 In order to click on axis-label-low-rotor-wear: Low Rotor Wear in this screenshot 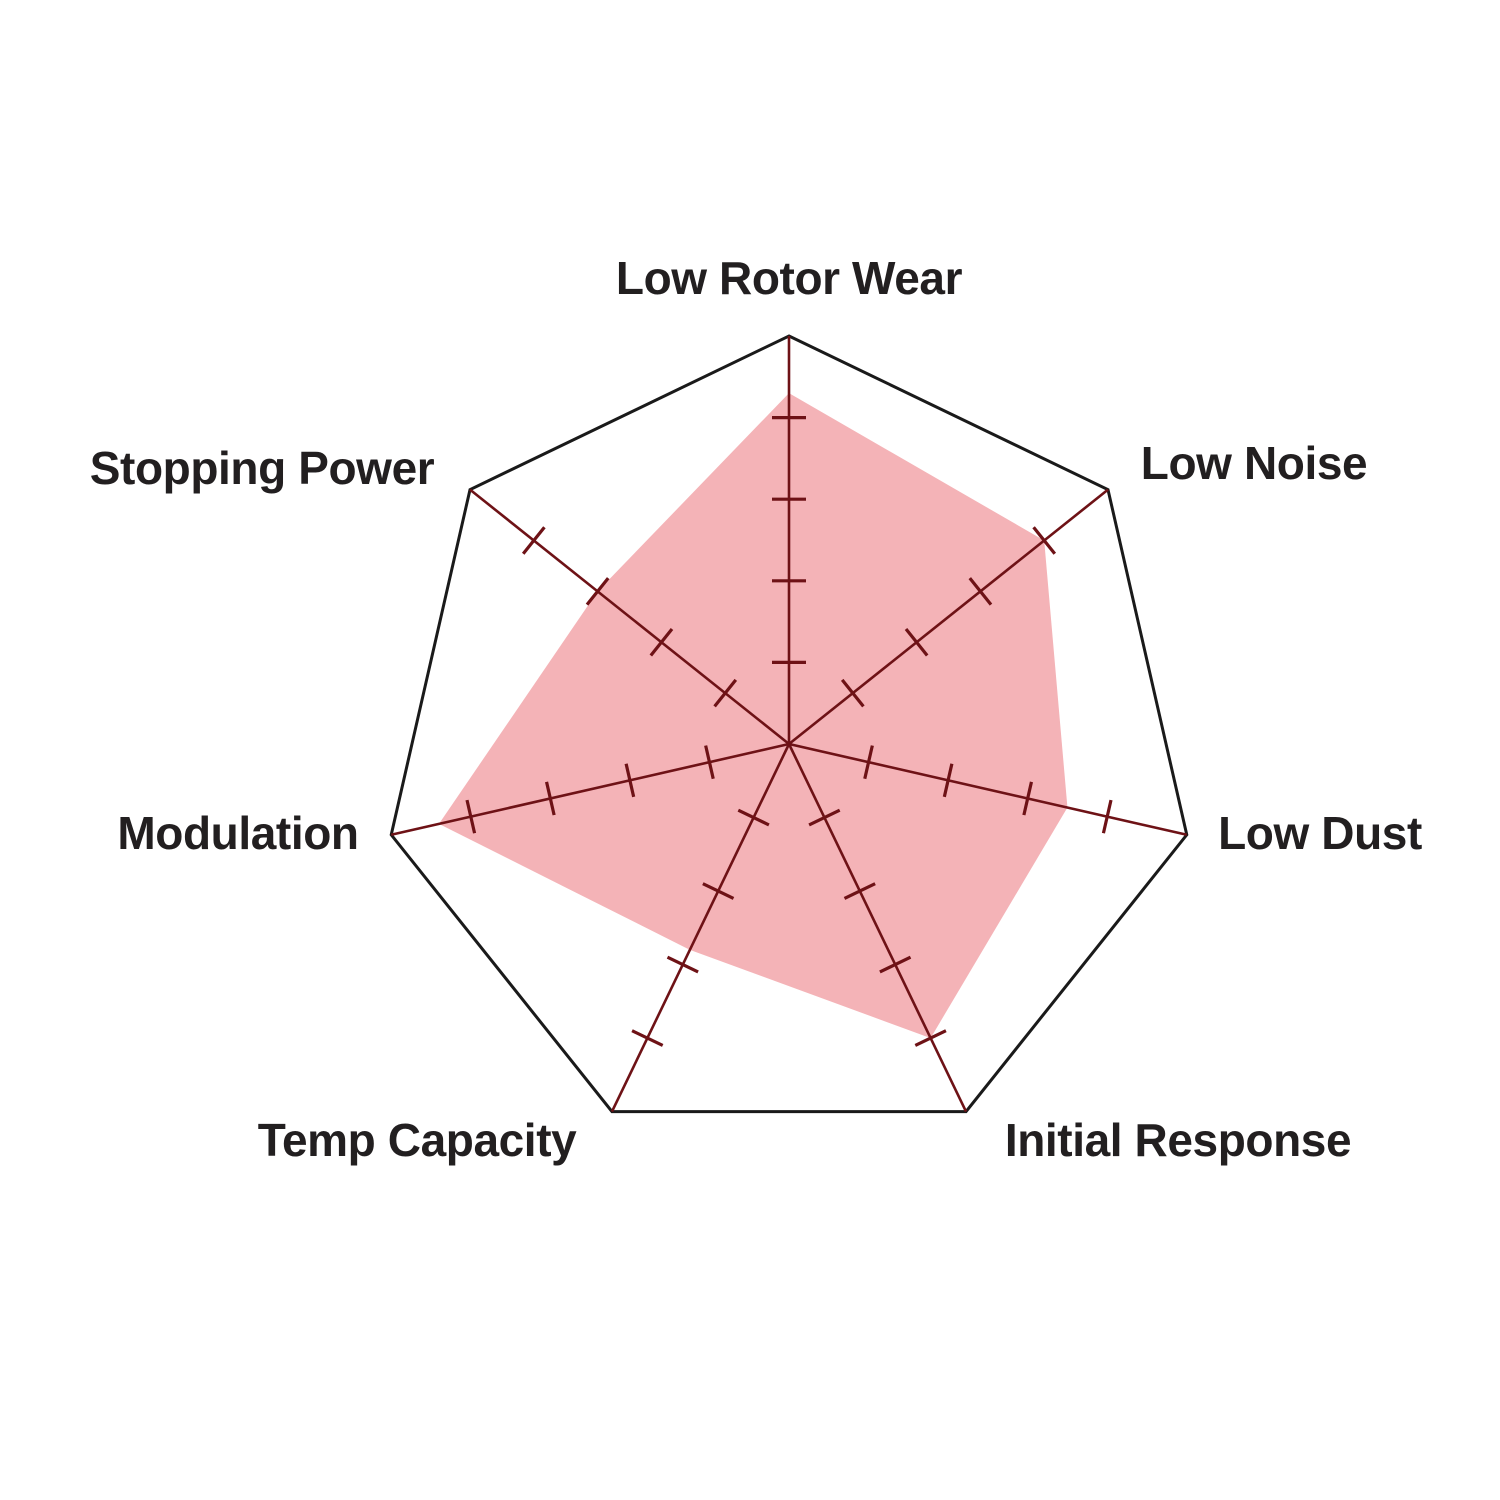, I will do `click(789, 277)`.